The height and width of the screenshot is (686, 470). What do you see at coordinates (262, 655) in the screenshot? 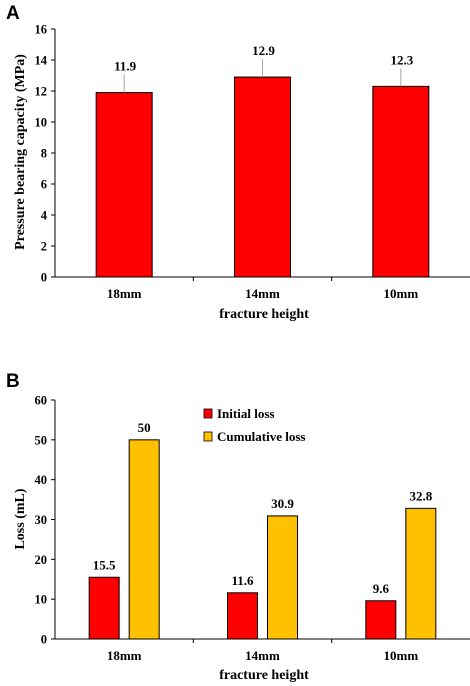
I see `panel-b-category-label: 14mm` at bounding box center [262, 655].